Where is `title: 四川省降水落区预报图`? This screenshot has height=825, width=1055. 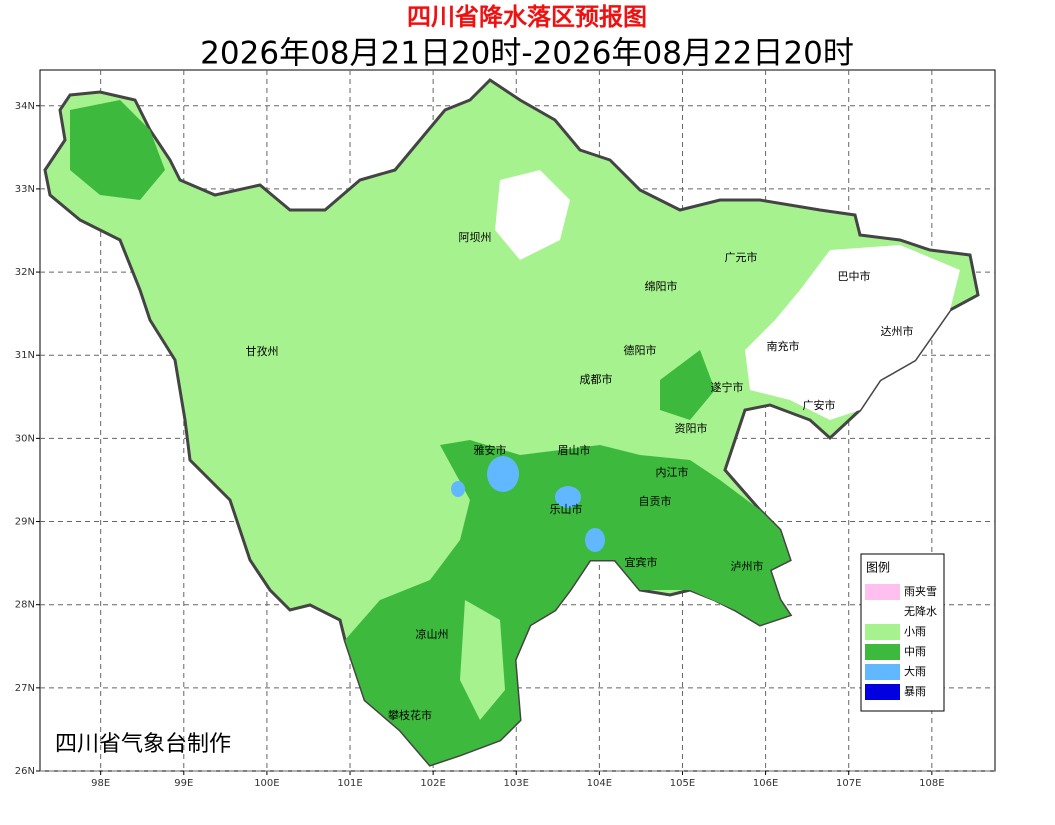 title: 四川省降水落区预报图 is located at coordinates (527, 17).